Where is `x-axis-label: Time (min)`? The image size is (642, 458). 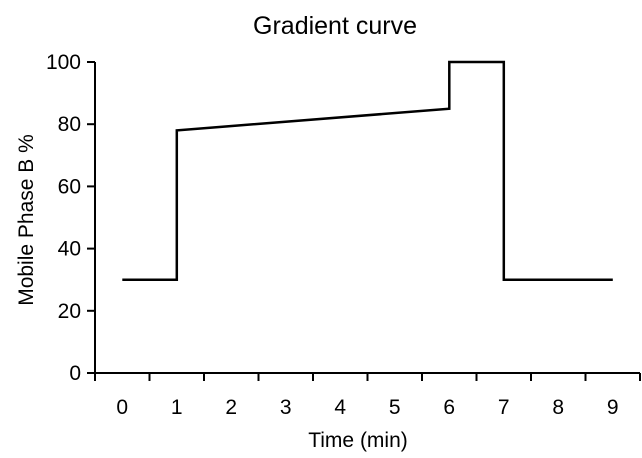 x-axis-label: Time (min) is located at coordinates (358, 440).